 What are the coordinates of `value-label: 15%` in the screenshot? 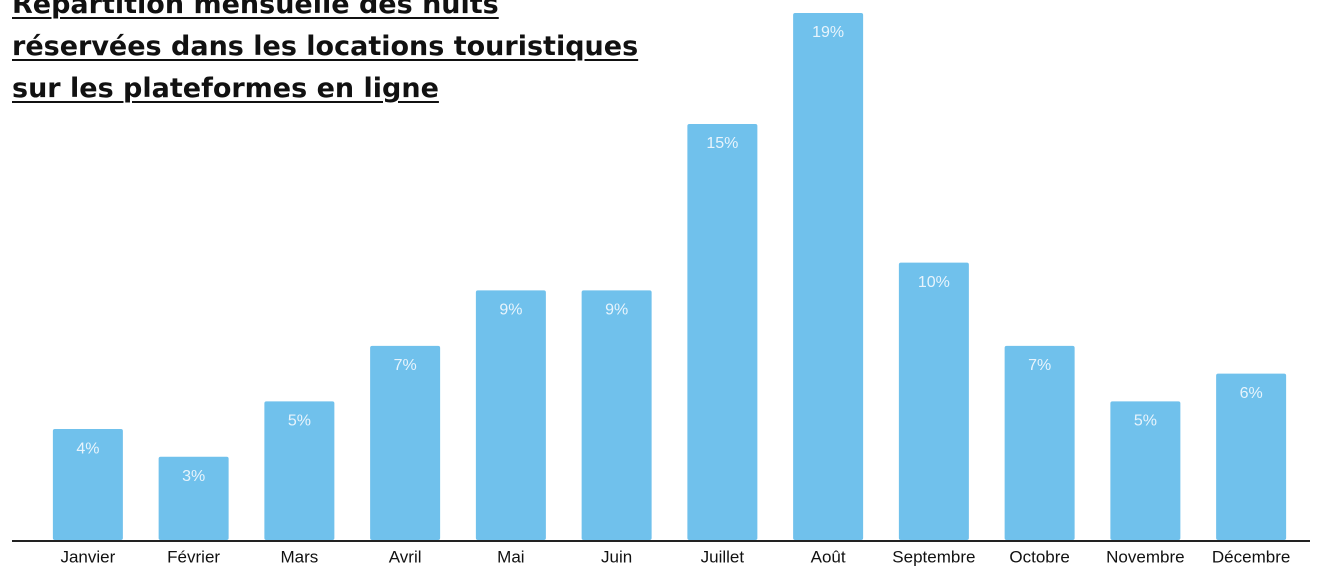 It's located at (722, 143).